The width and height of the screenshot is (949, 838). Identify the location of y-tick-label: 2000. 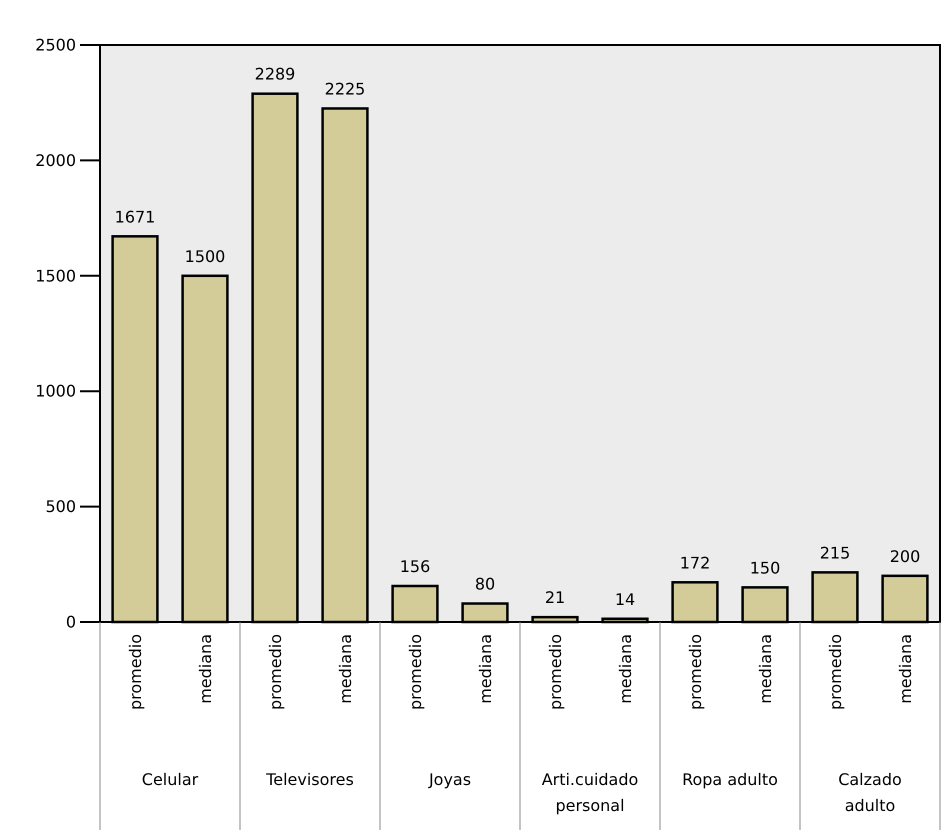
(55, 160).